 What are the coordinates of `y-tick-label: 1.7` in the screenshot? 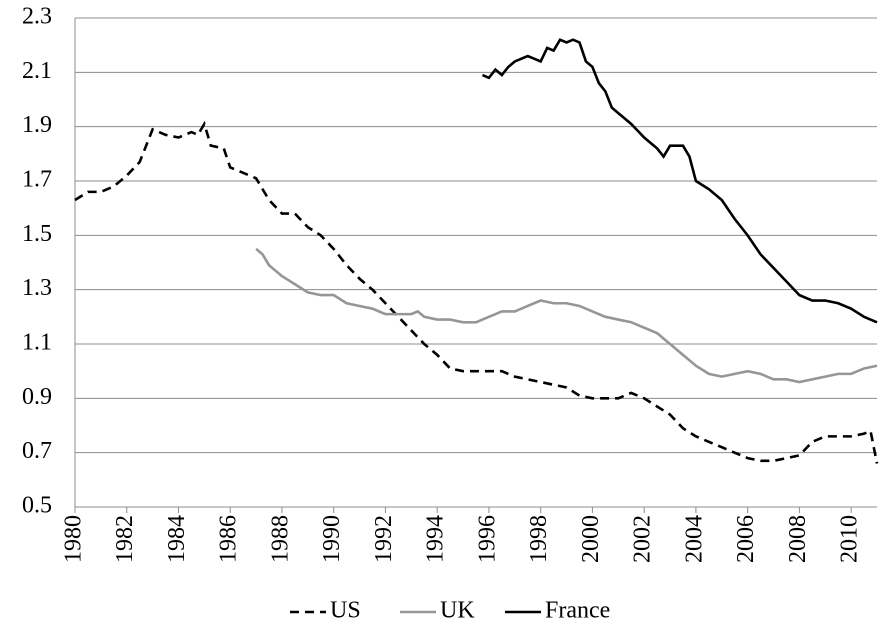 It's located at (37, 180).